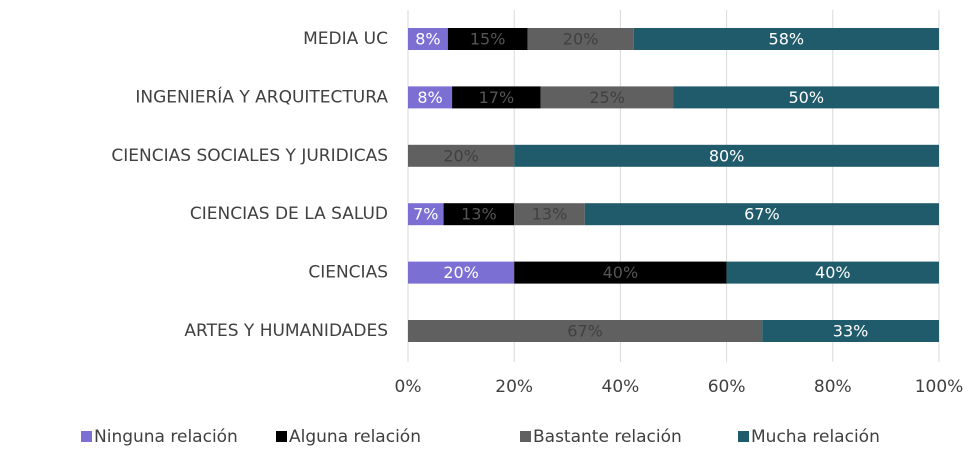  I want to click on x-tick-label: 80%, so click(833, 387).